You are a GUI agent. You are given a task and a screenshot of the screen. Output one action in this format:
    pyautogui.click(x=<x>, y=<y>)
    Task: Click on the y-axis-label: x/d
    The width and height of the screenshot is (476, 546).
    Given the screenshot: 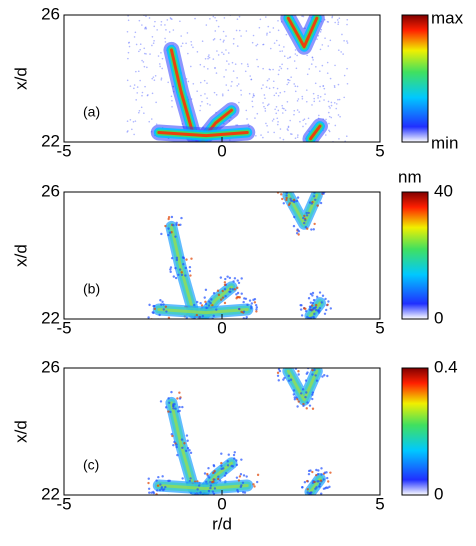 What is the action you would take?
    pyautogui.click(x=20, y=431)
    